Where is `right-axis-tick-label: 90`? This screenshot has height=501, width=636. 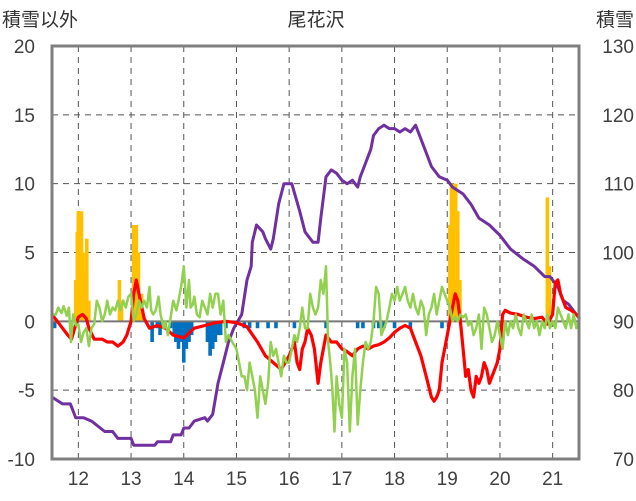 right-axis-tick-label: 90 is located at coordinates (623, 322).